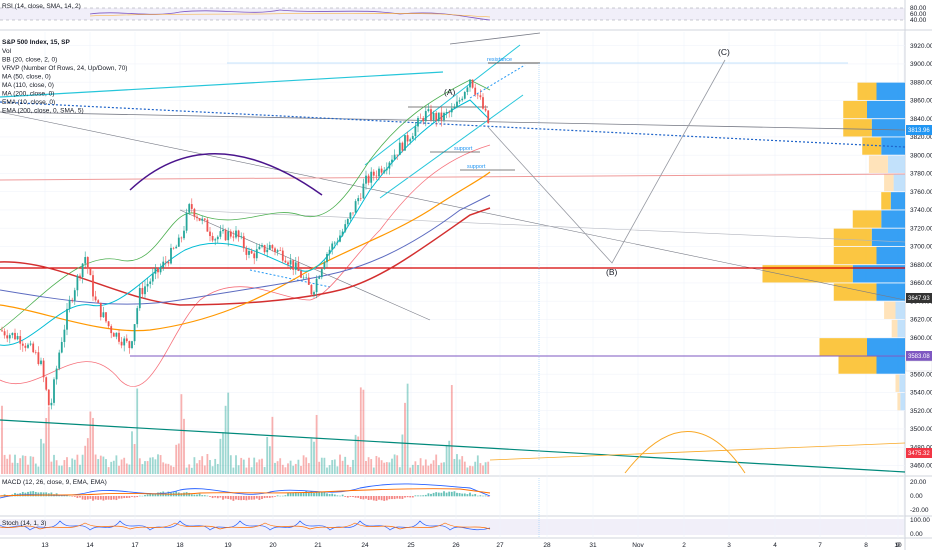  I want to click on stoch-d, so click(245, 526).